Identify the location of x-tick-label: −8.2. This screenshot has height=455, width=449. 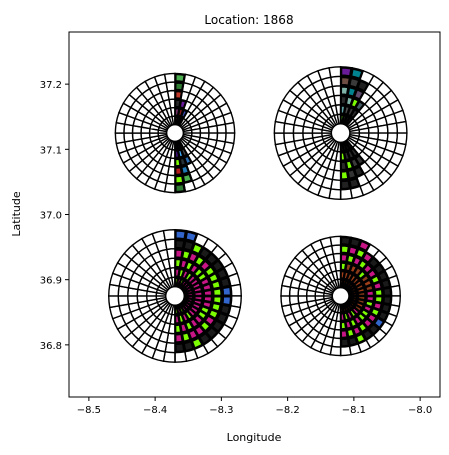
(287, 410).